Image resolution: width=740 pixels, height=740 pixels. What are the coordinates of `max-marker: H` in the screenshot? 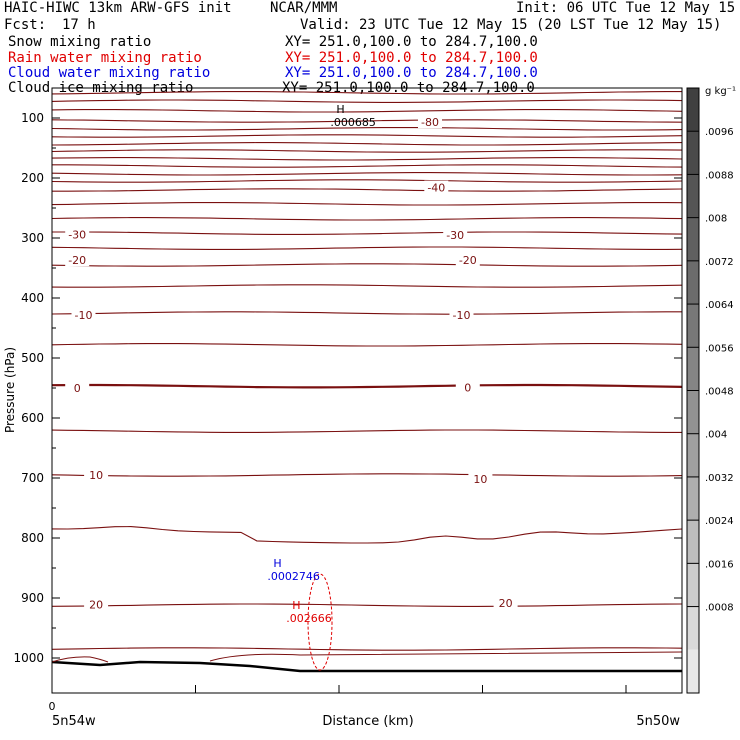 It's located at (296, 605).